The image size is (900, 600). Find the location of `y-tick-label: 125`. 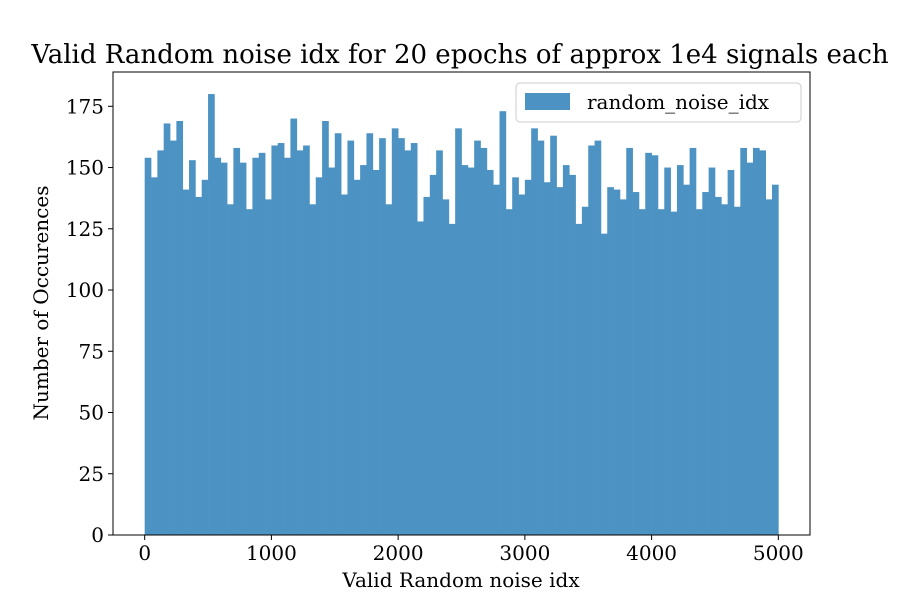

y-tick-label: 125 is located at coordinates (85, 229).